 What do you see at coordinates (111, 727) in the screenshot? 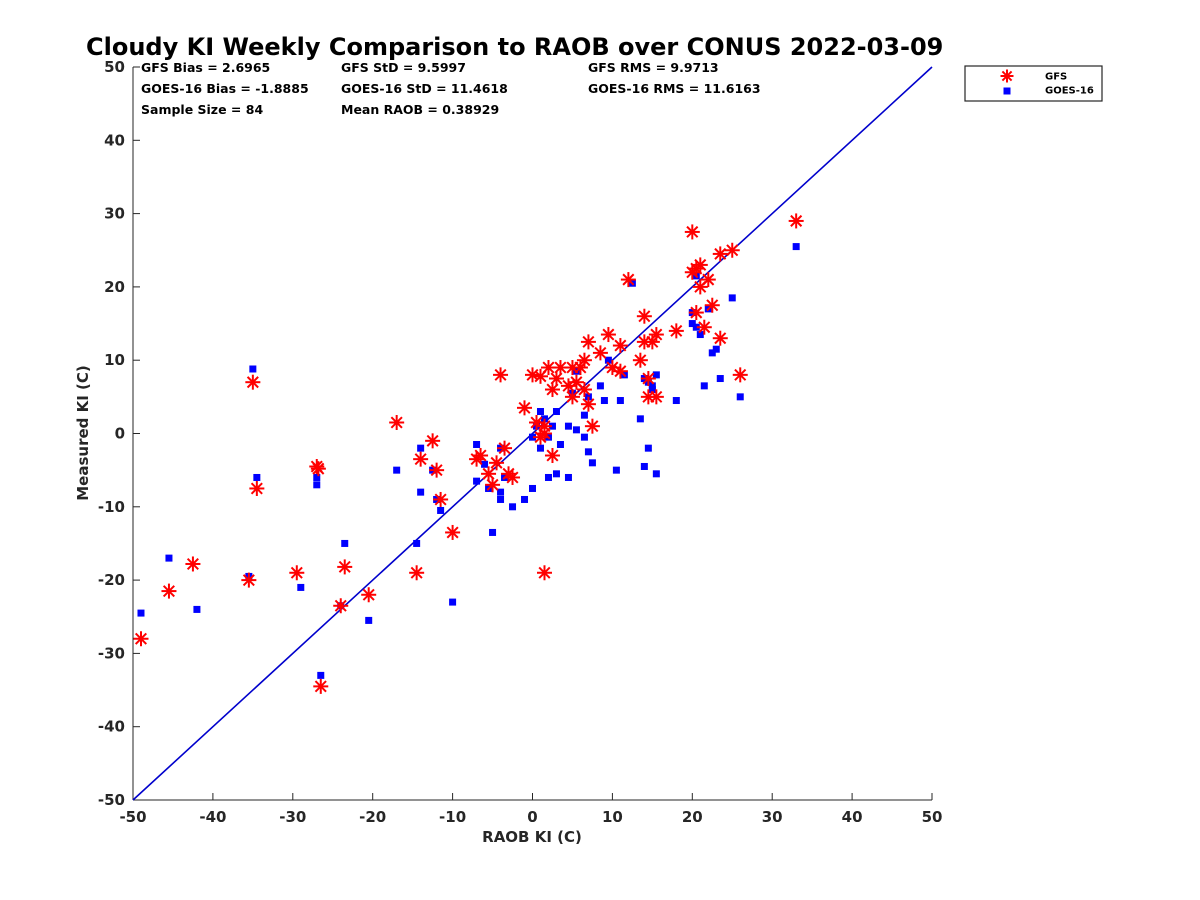
I see `y-tick-label: -40` at bounding box center [111, 727].